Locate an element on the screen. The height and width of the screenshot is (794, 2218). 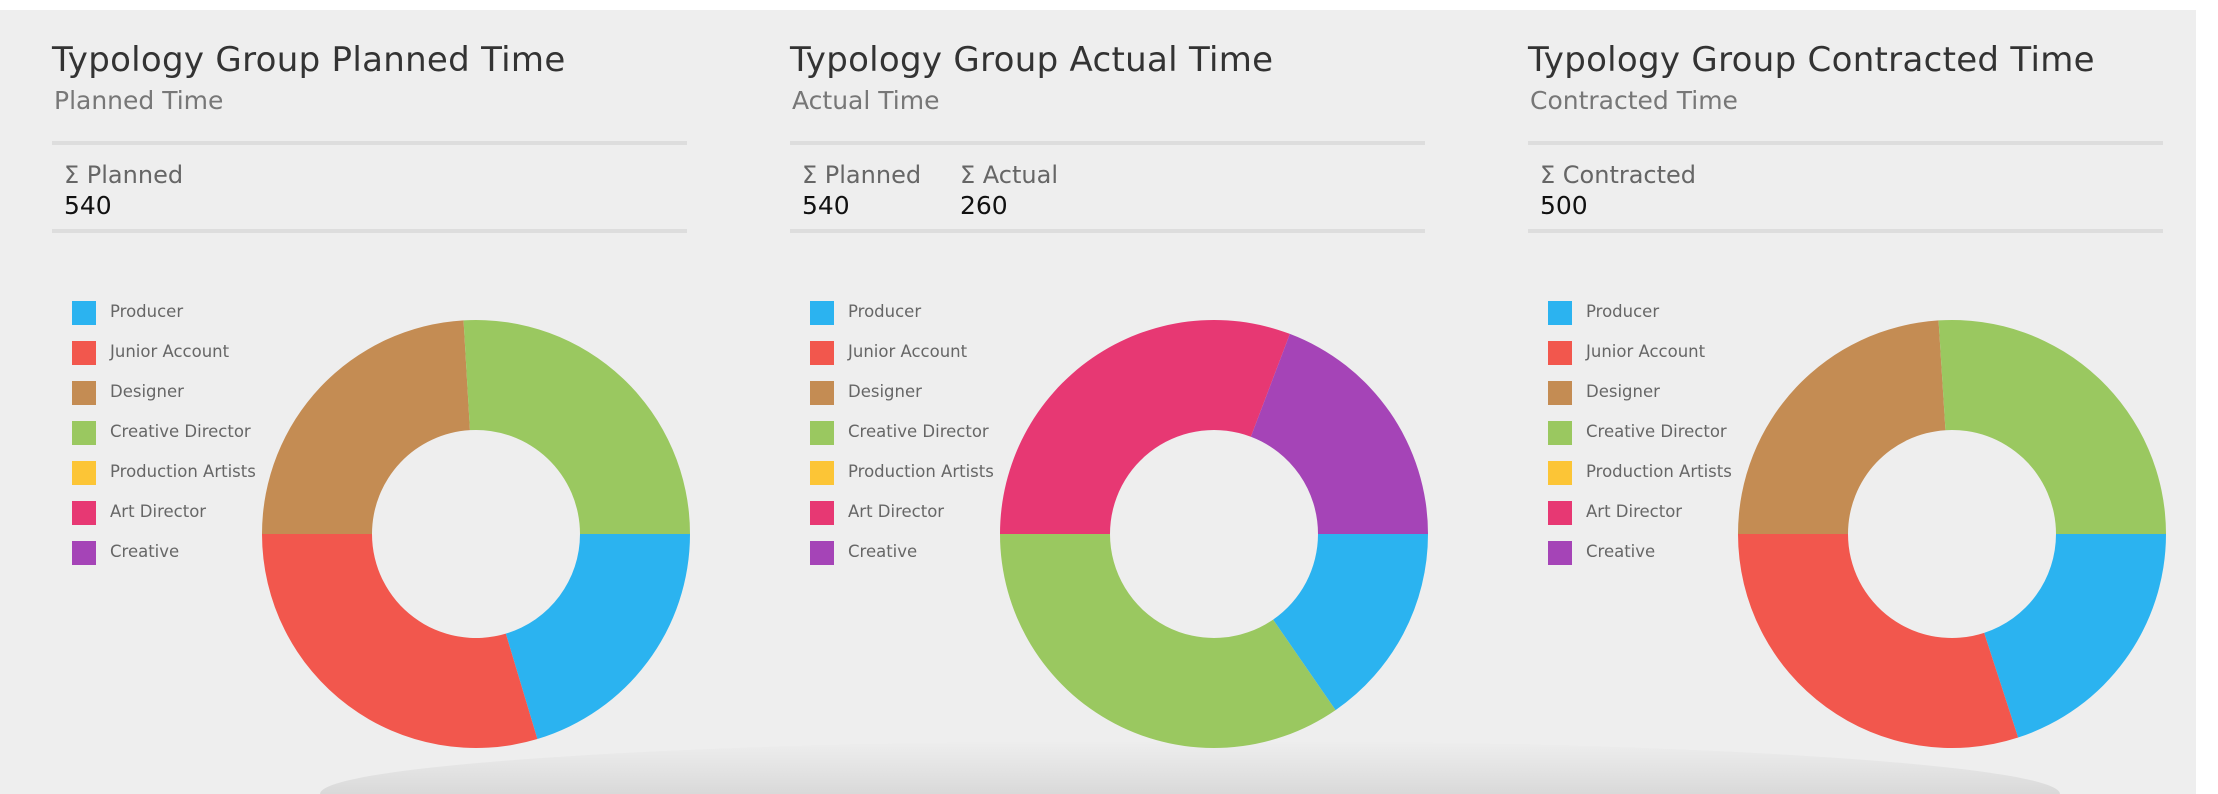
card-title: Typology Group Actual Time is located at coordinates (1032, 60).